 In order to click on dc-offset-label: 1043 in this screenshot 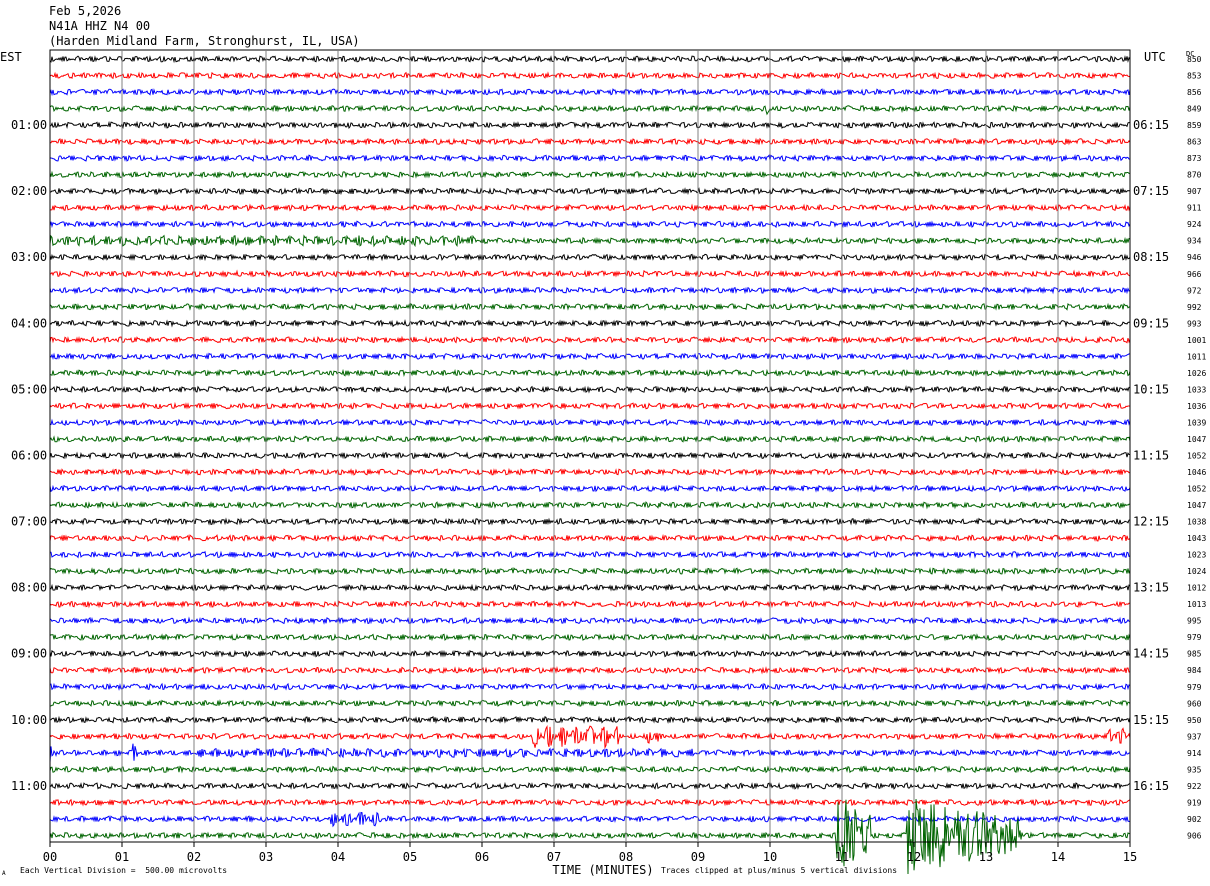, I will do `click(1196, 538)`.